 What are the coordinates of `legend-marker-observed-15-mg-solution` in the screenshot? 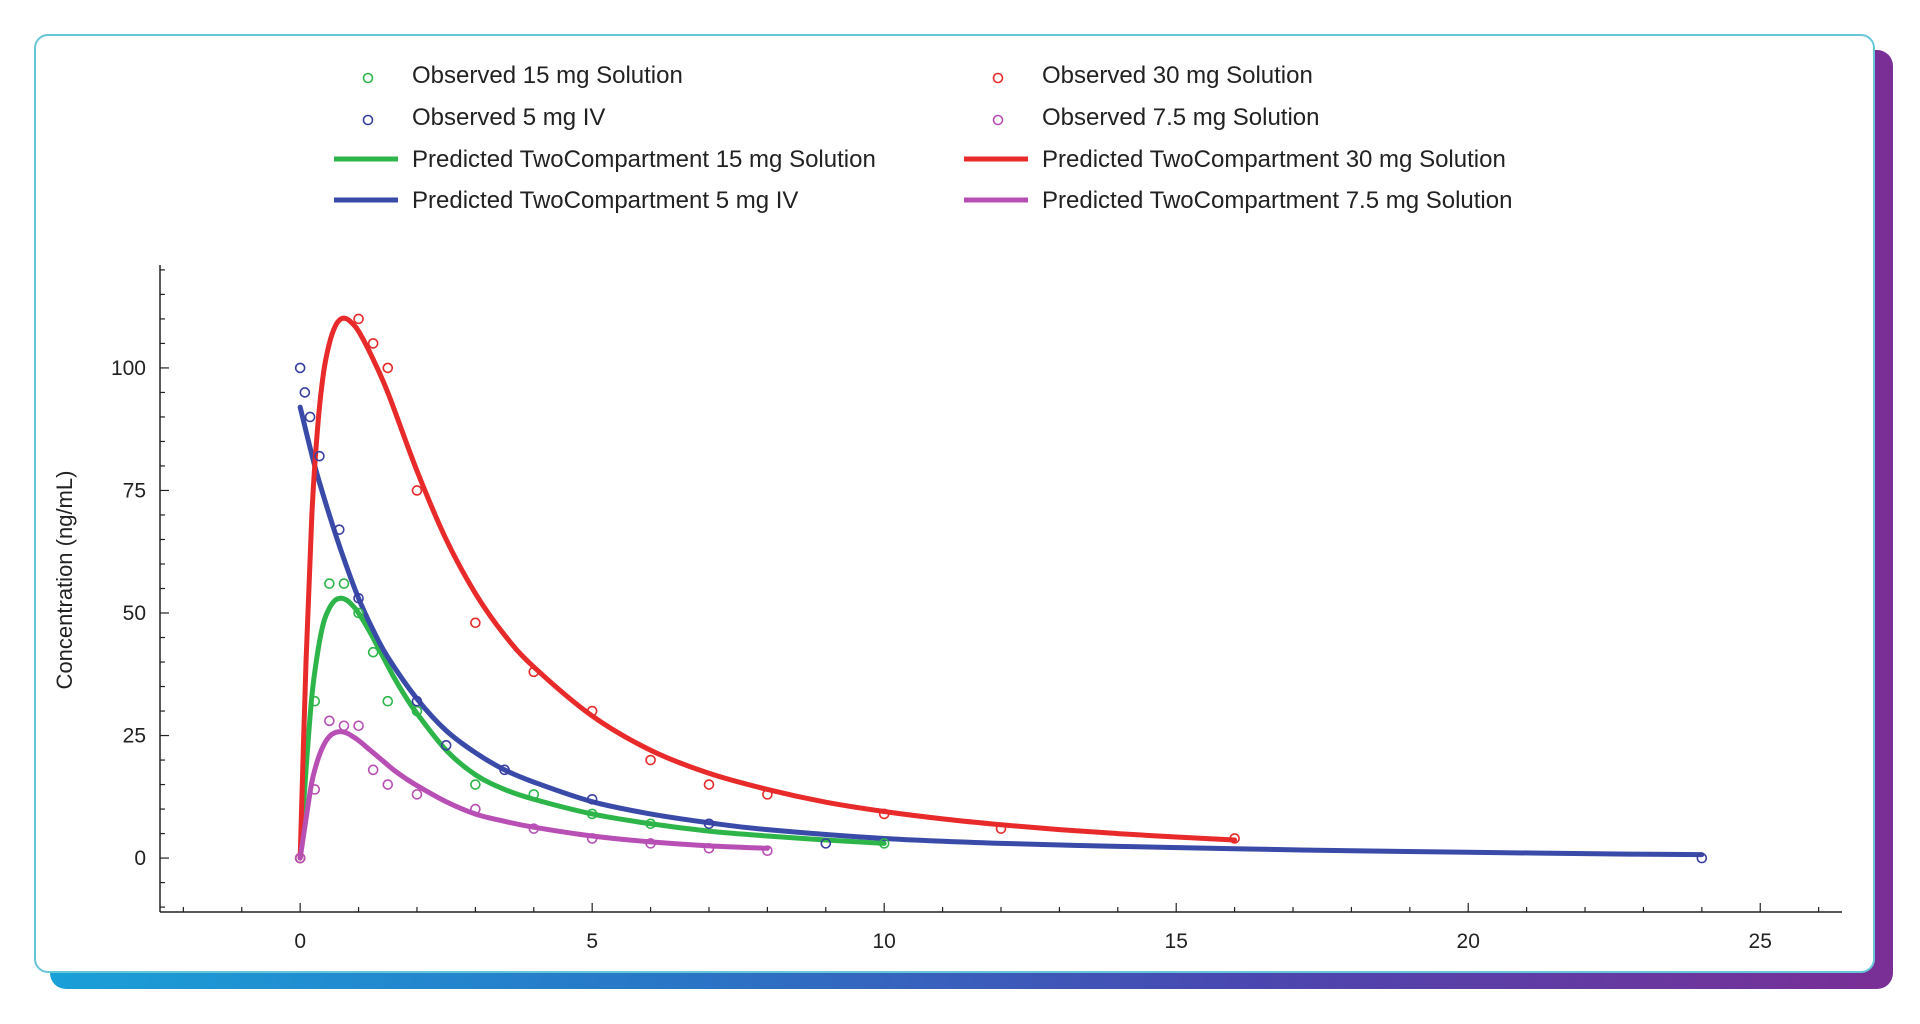 It's located at (368, 78).